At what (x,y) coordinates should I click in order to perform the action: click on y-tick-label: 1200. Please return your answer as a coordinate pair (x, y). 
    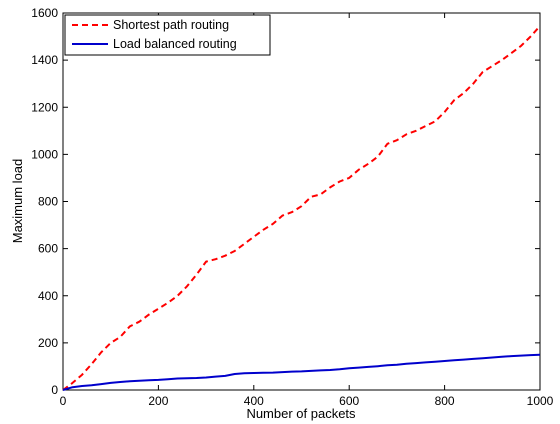
    Looking at the image, I should click on (44, 107).